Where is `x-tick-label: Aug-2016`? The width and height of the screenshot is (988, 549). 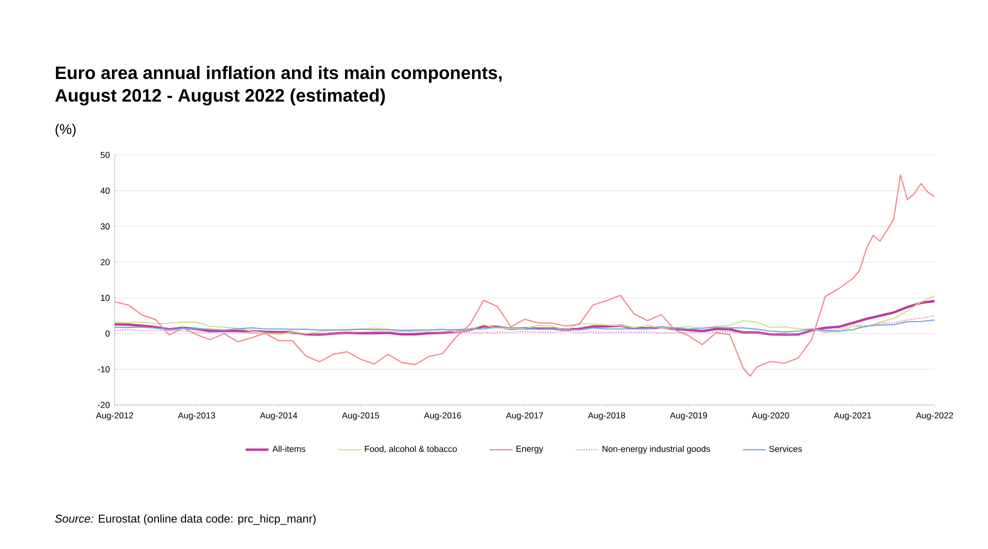 x-tick-label: Aug-2016 is located at coordinates (443, 416).